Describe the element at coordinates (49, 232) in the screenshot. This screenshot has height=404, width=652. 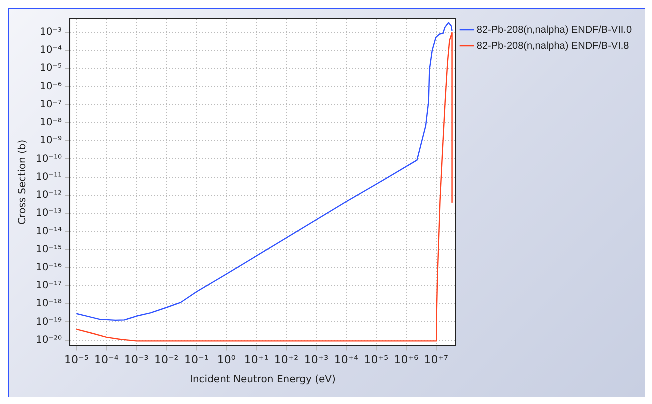
I see `y-tick-label: 10⁻¹⁴` at that location.